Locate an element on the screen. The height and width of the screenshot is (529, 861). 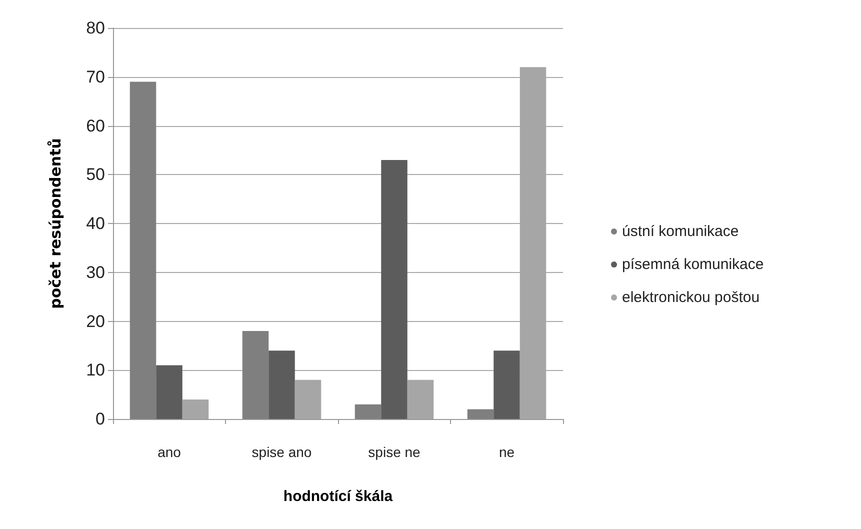
y-tick-label: 20 is located at coordinates (95, 321).